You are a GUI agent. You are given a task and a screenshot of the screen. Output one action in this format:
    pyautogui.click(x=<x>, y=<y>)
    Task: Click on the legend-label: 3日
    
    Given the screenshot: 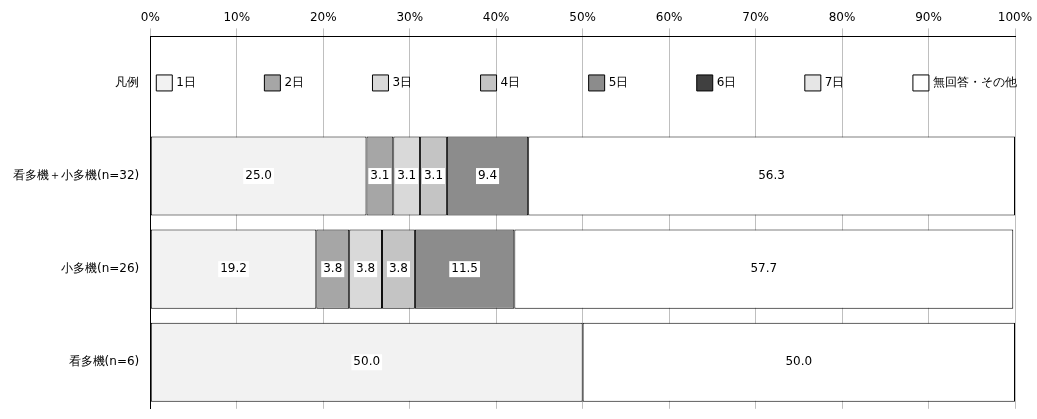 What is the action you would take?
    pyautogui.click(x=402, y=82)
    